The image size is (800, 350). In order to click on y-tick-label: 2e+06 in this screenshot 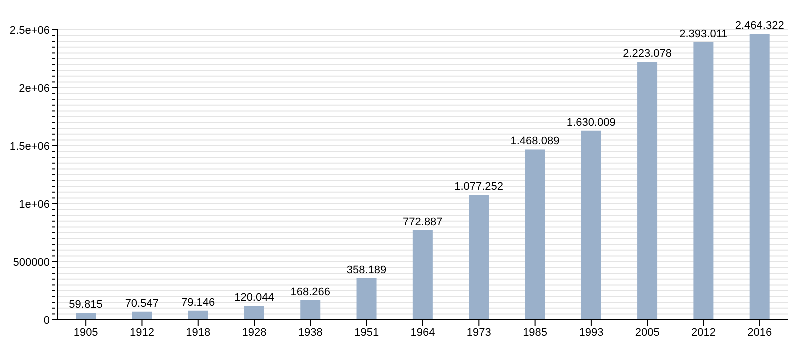, I will do `click(34, 88)`.